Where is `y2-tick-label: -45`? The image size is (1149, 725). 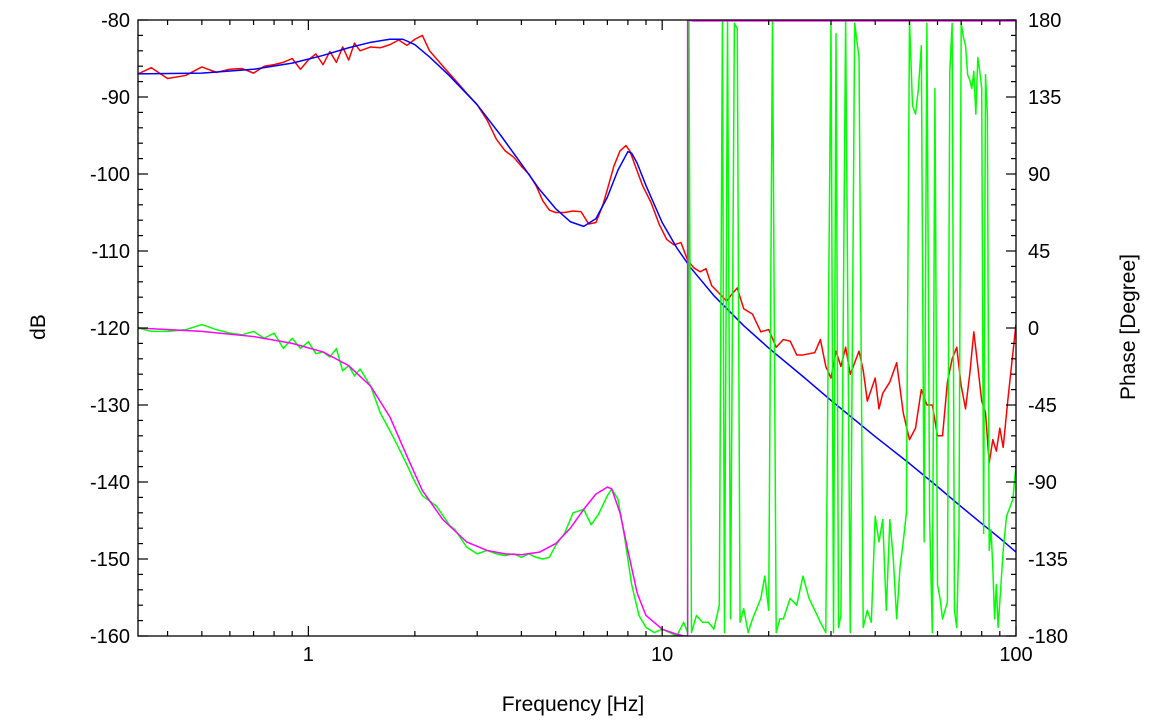 y2-tick-label: -45 is located at coordinates (1042, 406).